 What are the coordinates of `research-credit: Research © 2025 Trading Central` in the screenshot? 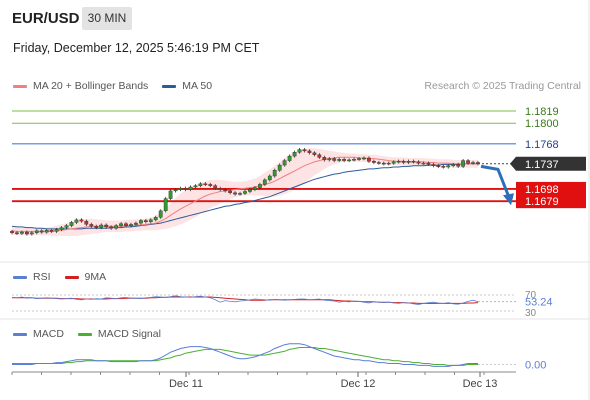 It's located at (502, 86).